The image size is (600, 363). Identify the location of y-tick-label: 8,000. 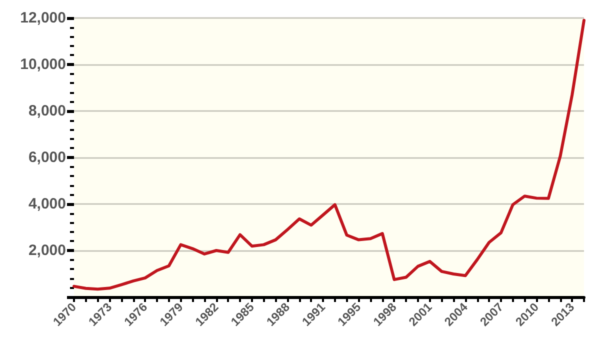
(47, 111).